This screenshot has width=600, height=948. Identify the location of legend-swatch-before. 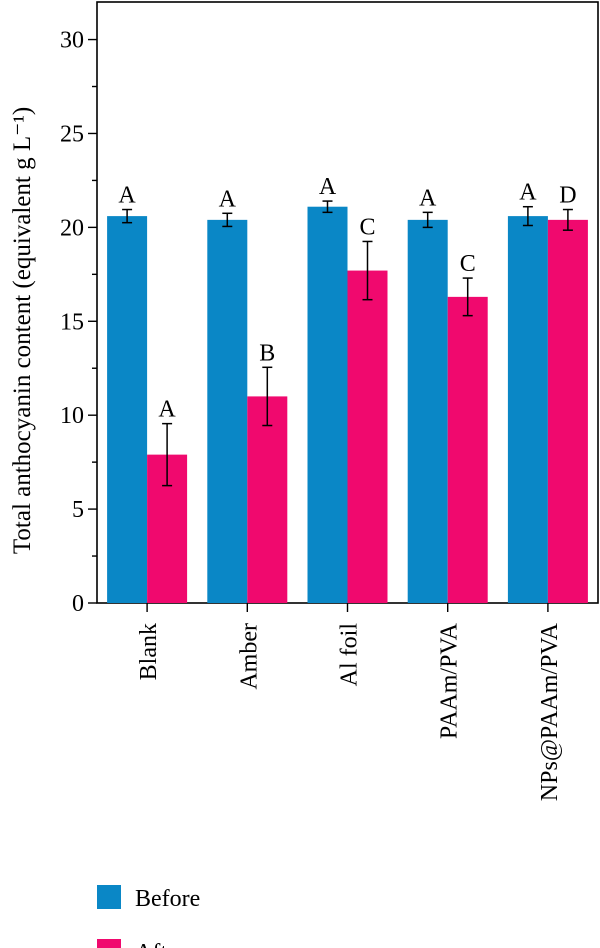
(109, 897).